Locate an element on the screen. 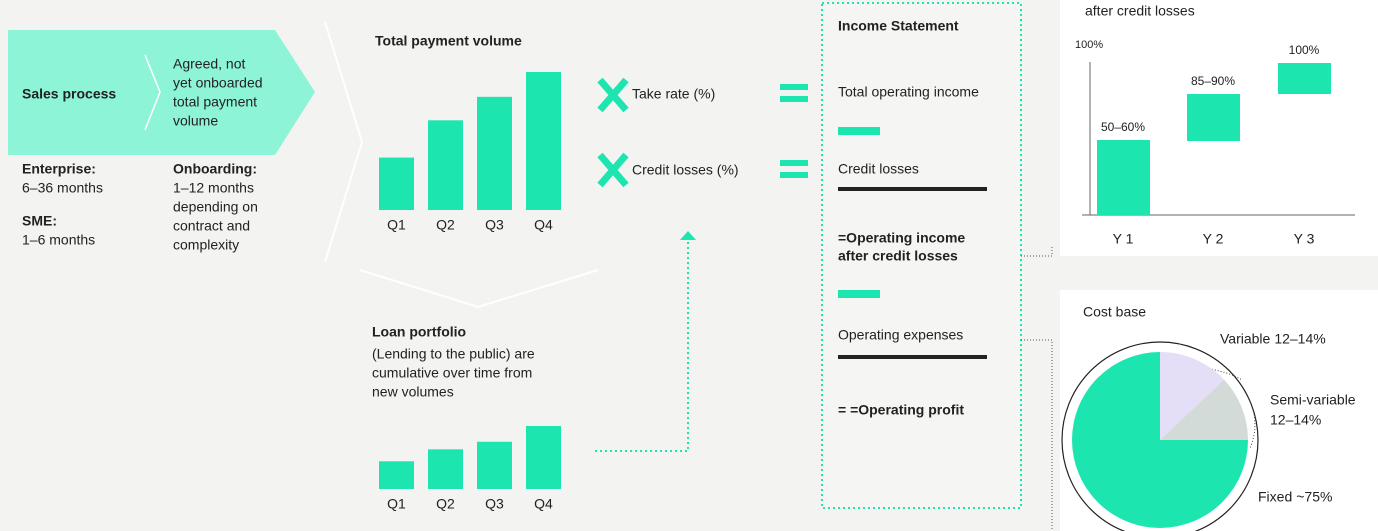 The width and height of the screenshot is (1378, 531). axis-label: 100% is located at coordinates (1089, 45).